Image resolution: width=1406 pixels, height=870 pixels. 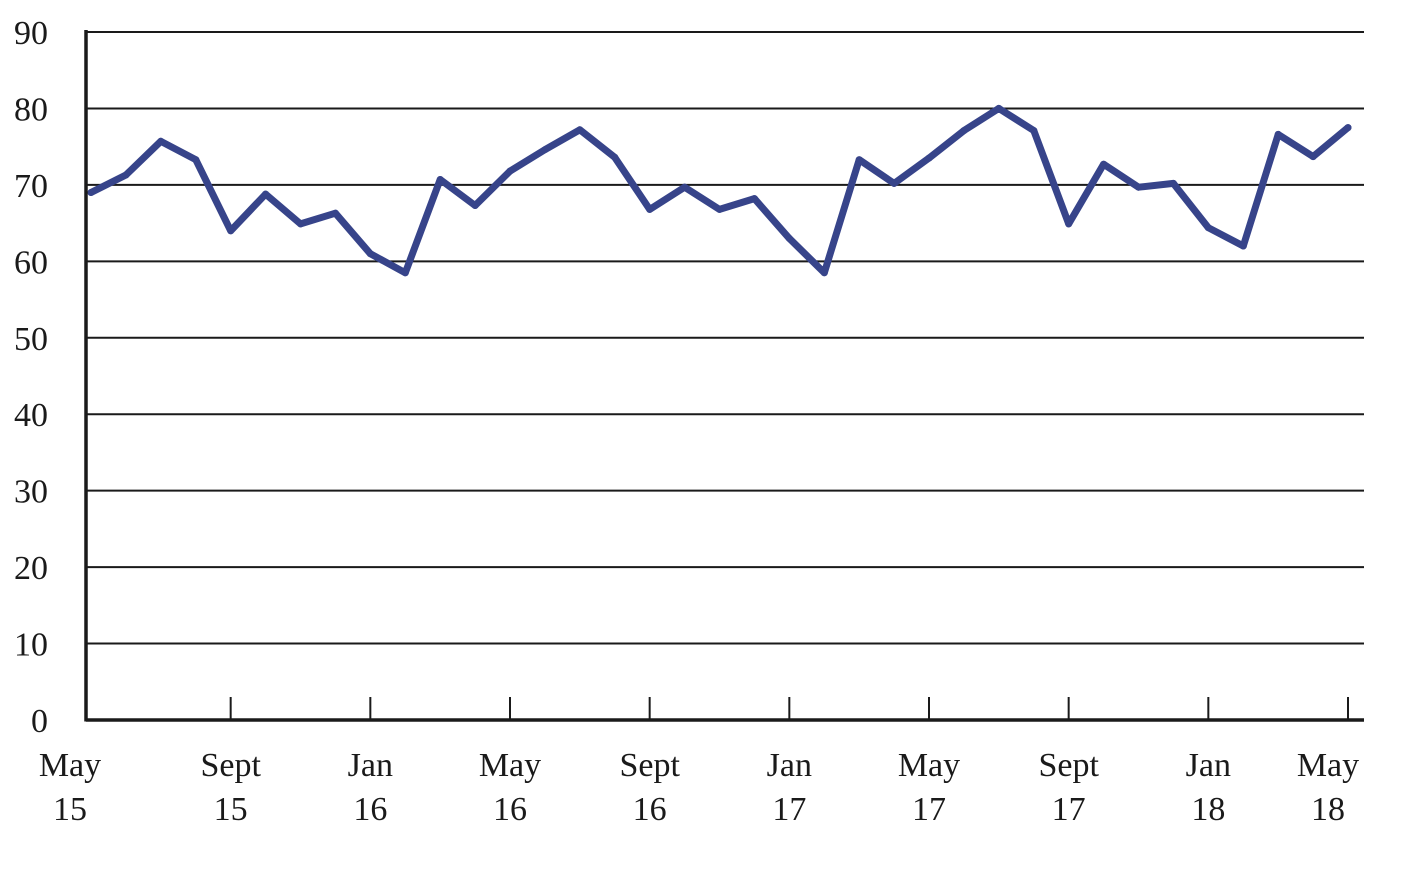 I want to click on y-tick-label-90: 90, so click(x=31, y=33).